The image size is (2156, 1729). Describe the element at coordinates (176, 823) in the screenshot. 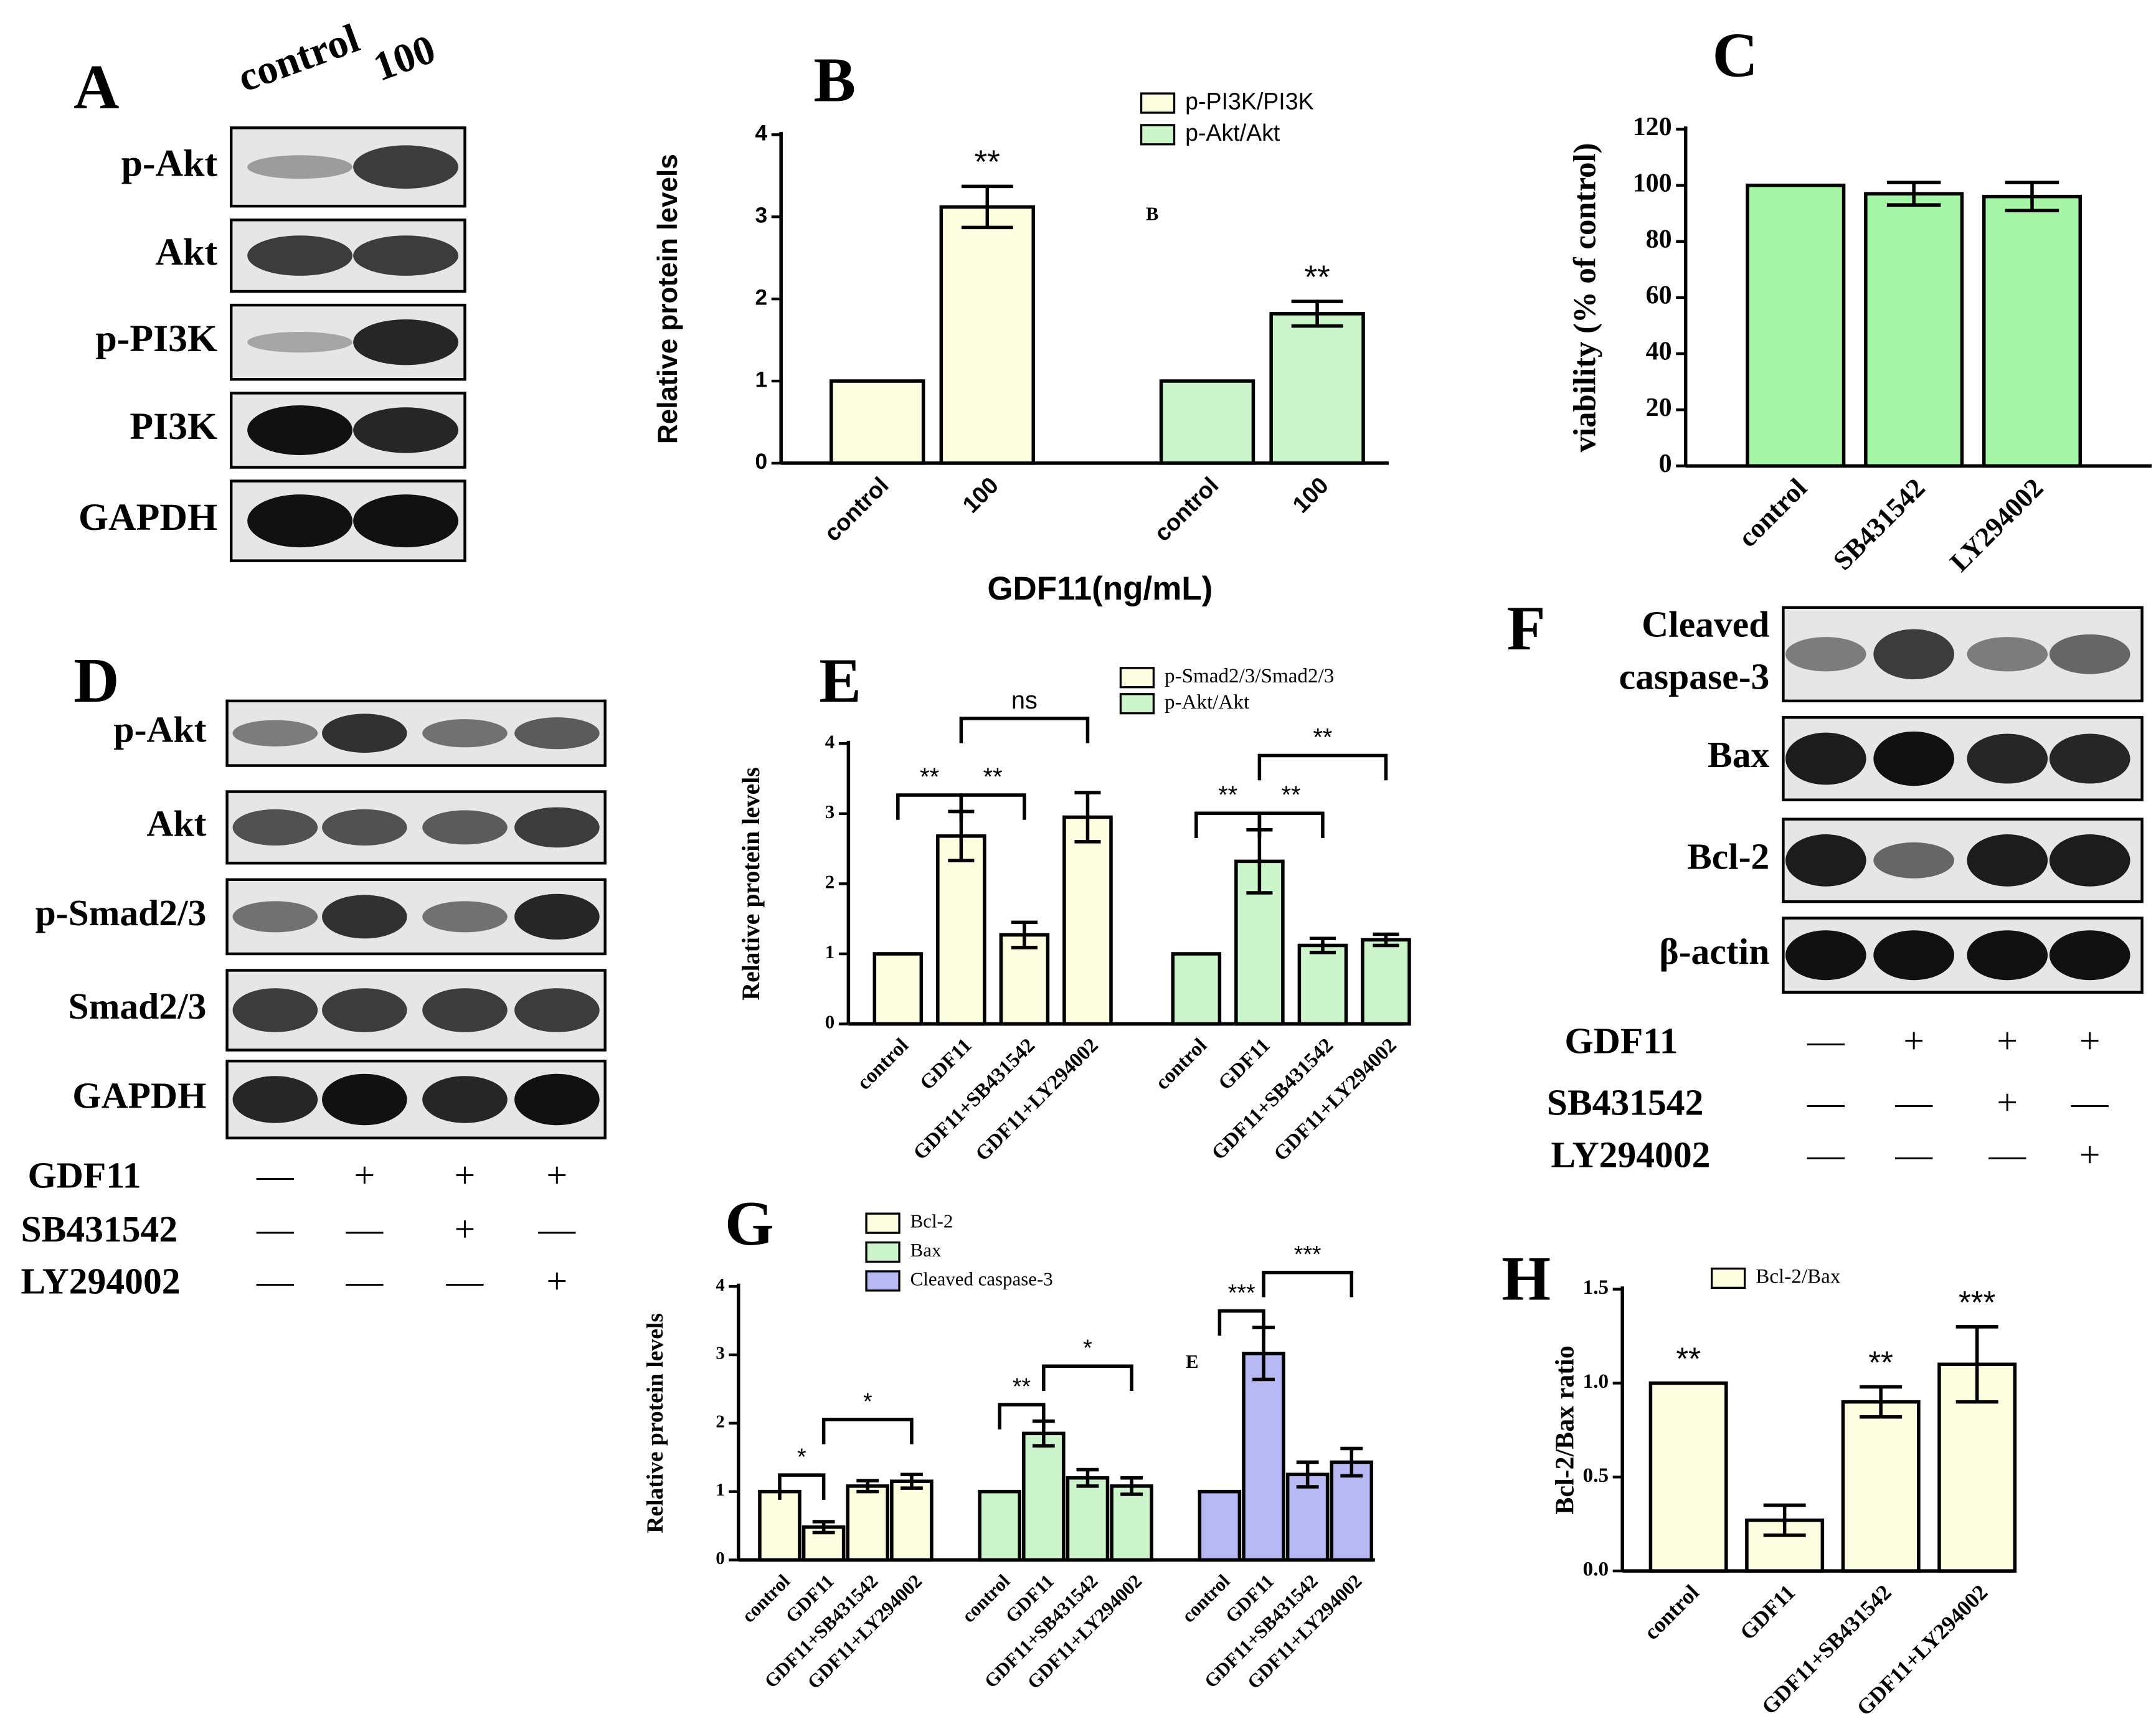

I see `row-label: Akt` at that location.